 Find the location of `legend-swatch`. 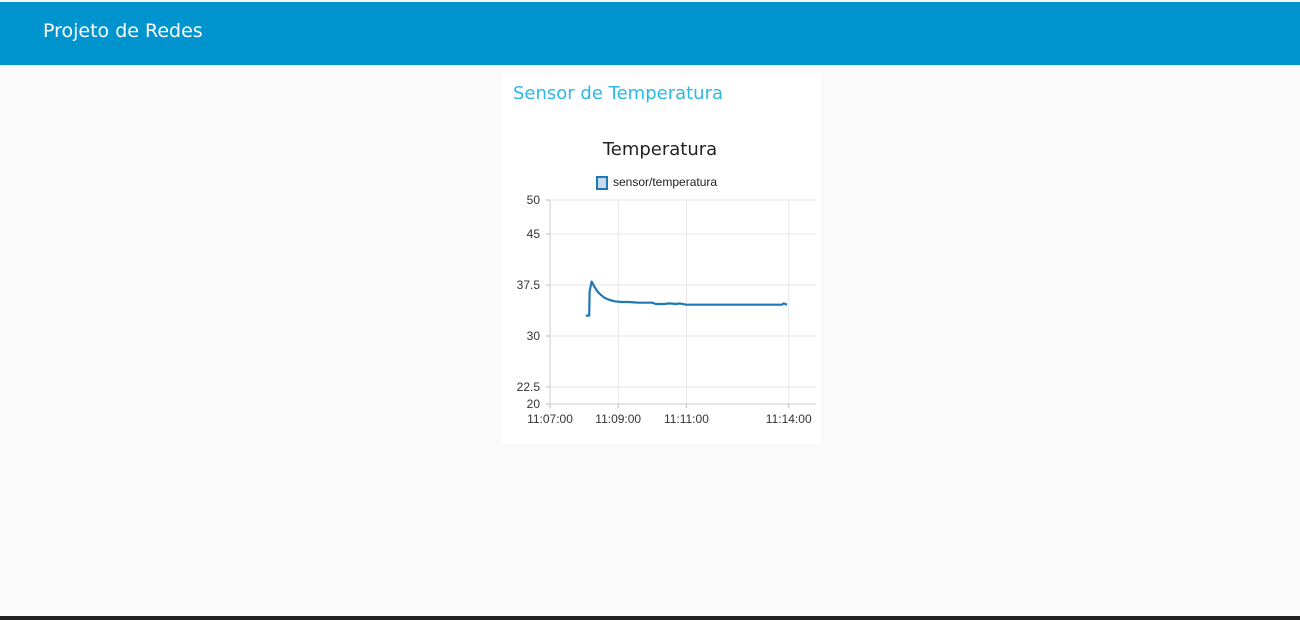

legend-swatch is located at coordinates (602, 183).